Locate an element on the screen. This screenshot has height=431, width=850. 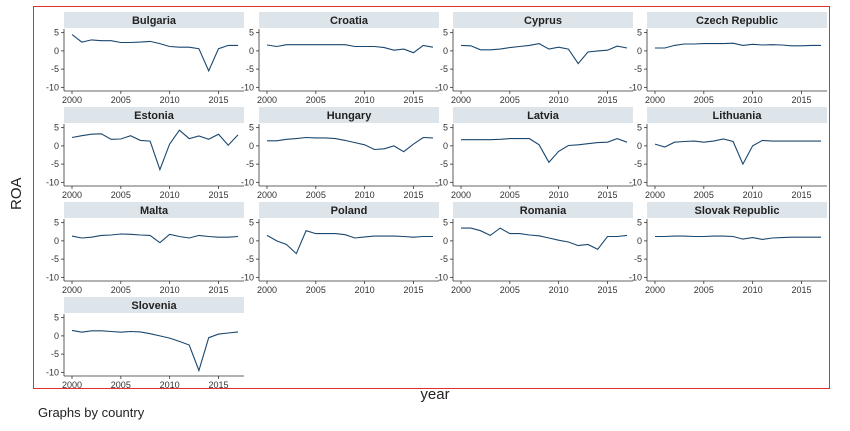
panel-title: Hungary is located at coordinates (350, 116).